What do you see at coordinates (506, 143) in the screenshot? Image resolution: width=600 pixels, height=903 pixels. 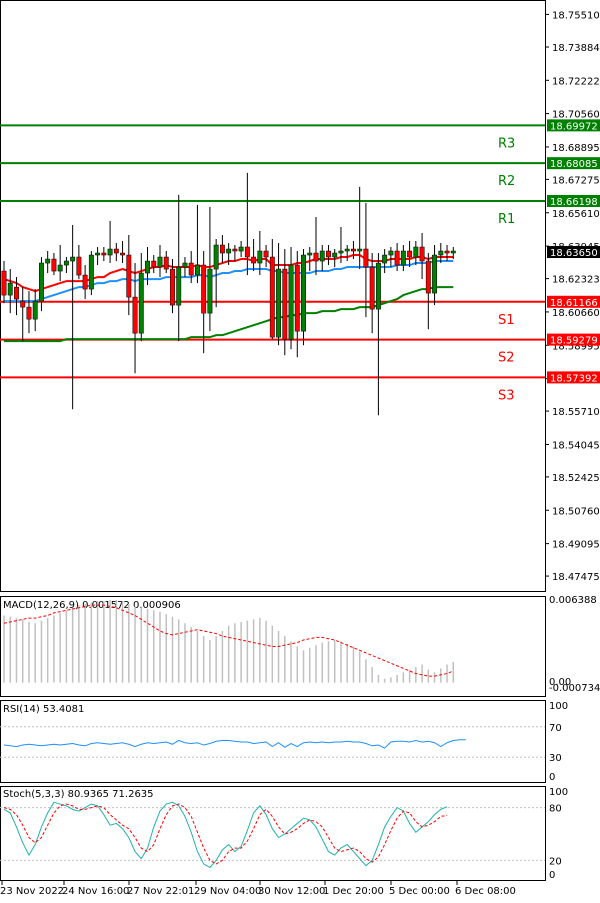 I see `level-name-r3: R3` at bounding box center [506, 143].